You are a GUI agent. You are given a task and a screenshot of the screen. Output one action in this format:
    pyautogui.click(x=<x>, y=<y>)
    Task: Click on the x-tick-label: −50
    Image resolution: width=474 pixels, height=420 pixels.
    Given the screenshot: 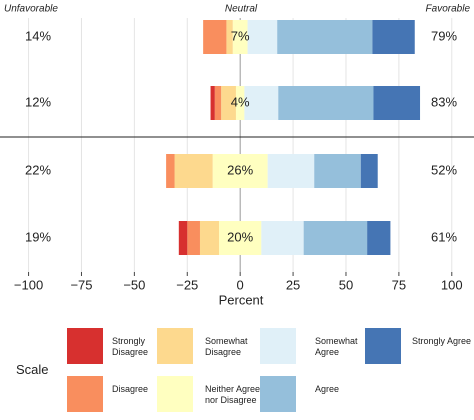 What is the action you would take?
    pyautogui.click(x=134, y=284)
    